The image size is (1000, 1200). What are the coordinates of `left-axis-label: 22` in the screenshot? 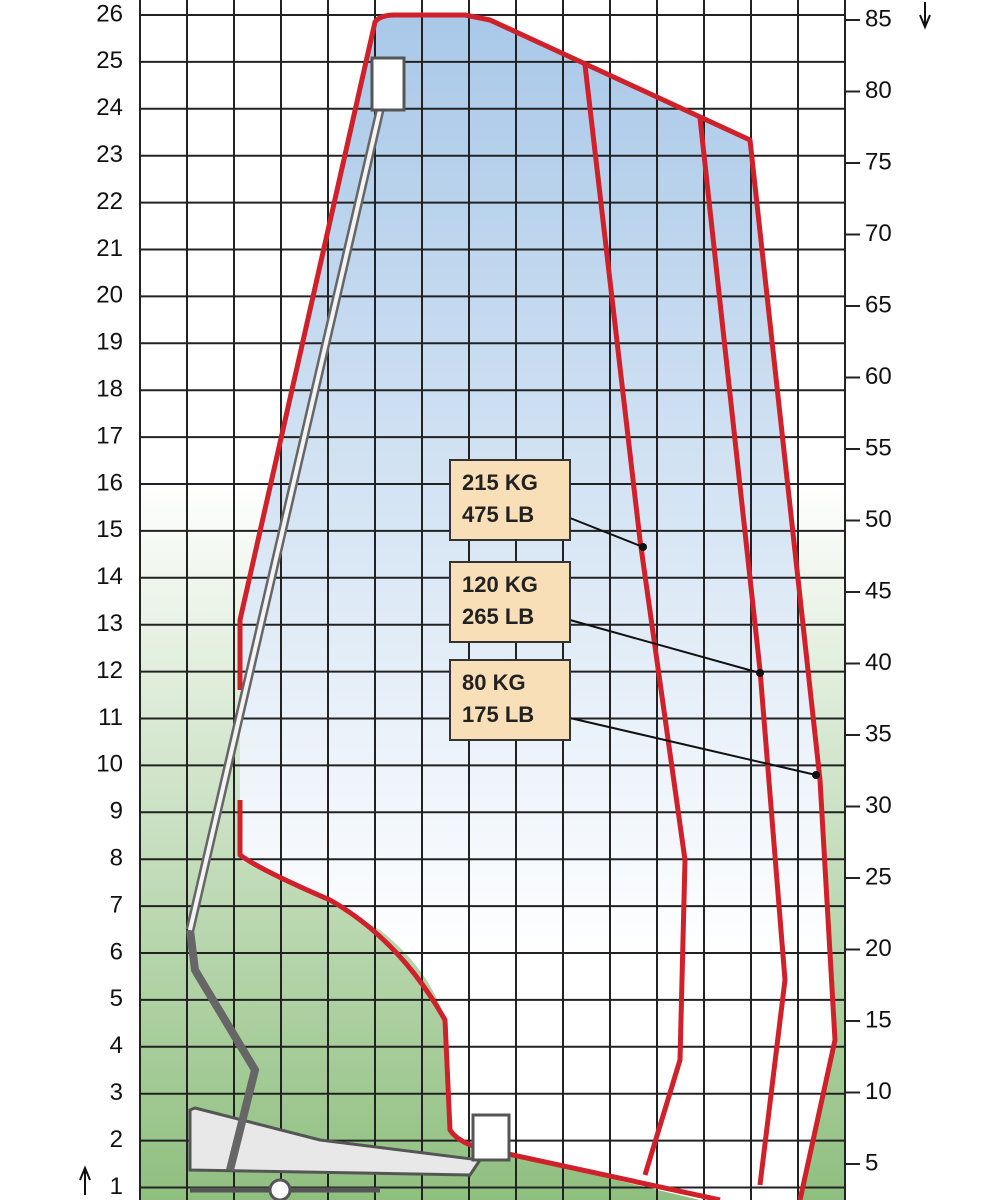 It's located at (109, 201).